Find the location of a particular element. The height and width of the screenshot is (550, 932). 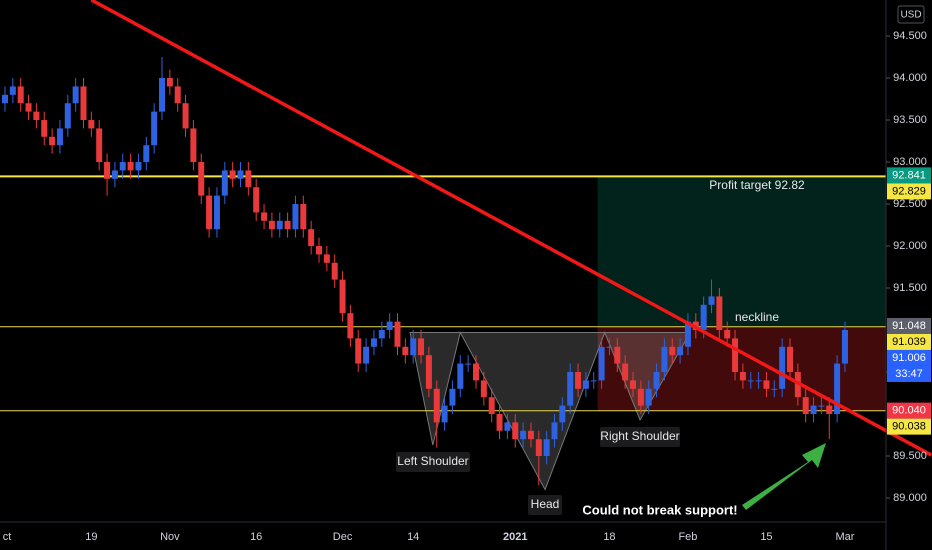

x-tick-label: Mar is located at coordinates (844, 537).